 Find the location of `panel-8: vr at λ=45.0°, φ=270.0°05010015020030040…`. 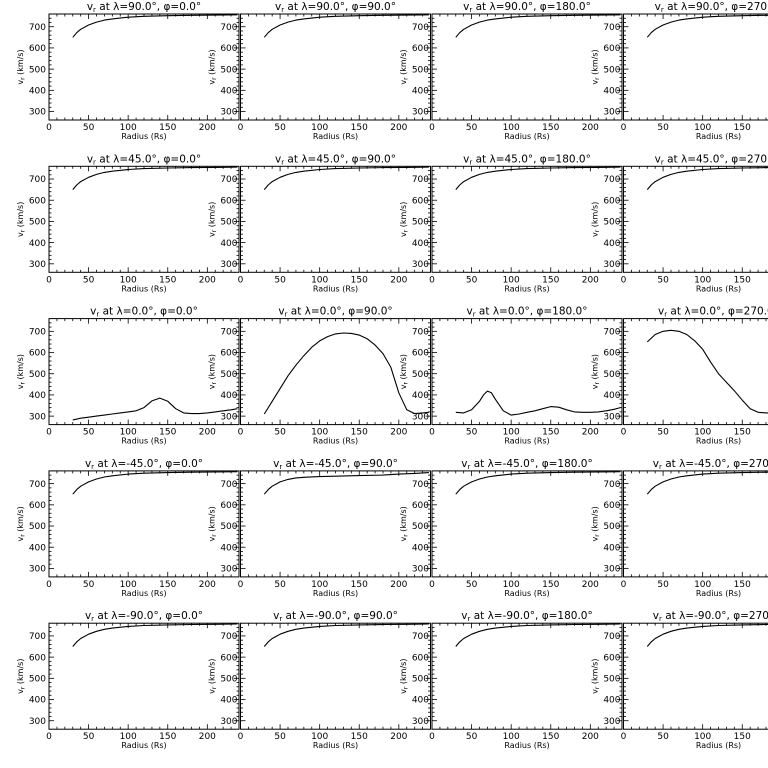

panel-8: vr at λ=45.0°, φ=270.0°05010015020030040… is located at coordinates (679, 223).